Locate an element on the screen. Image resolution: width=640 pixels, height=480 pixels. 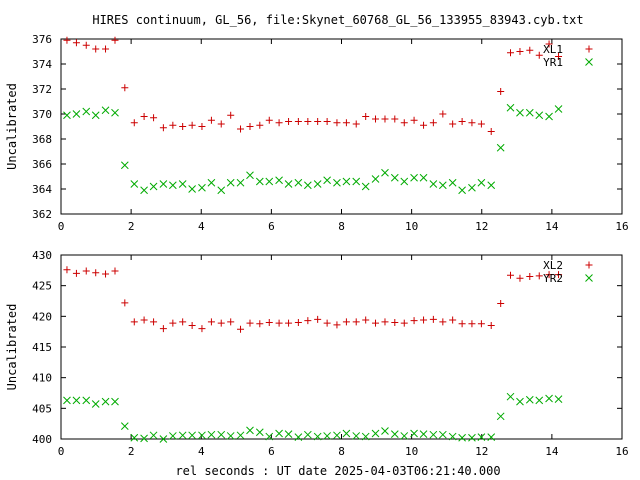
x-tick-label: 0 is located at coordinates (61, 451).